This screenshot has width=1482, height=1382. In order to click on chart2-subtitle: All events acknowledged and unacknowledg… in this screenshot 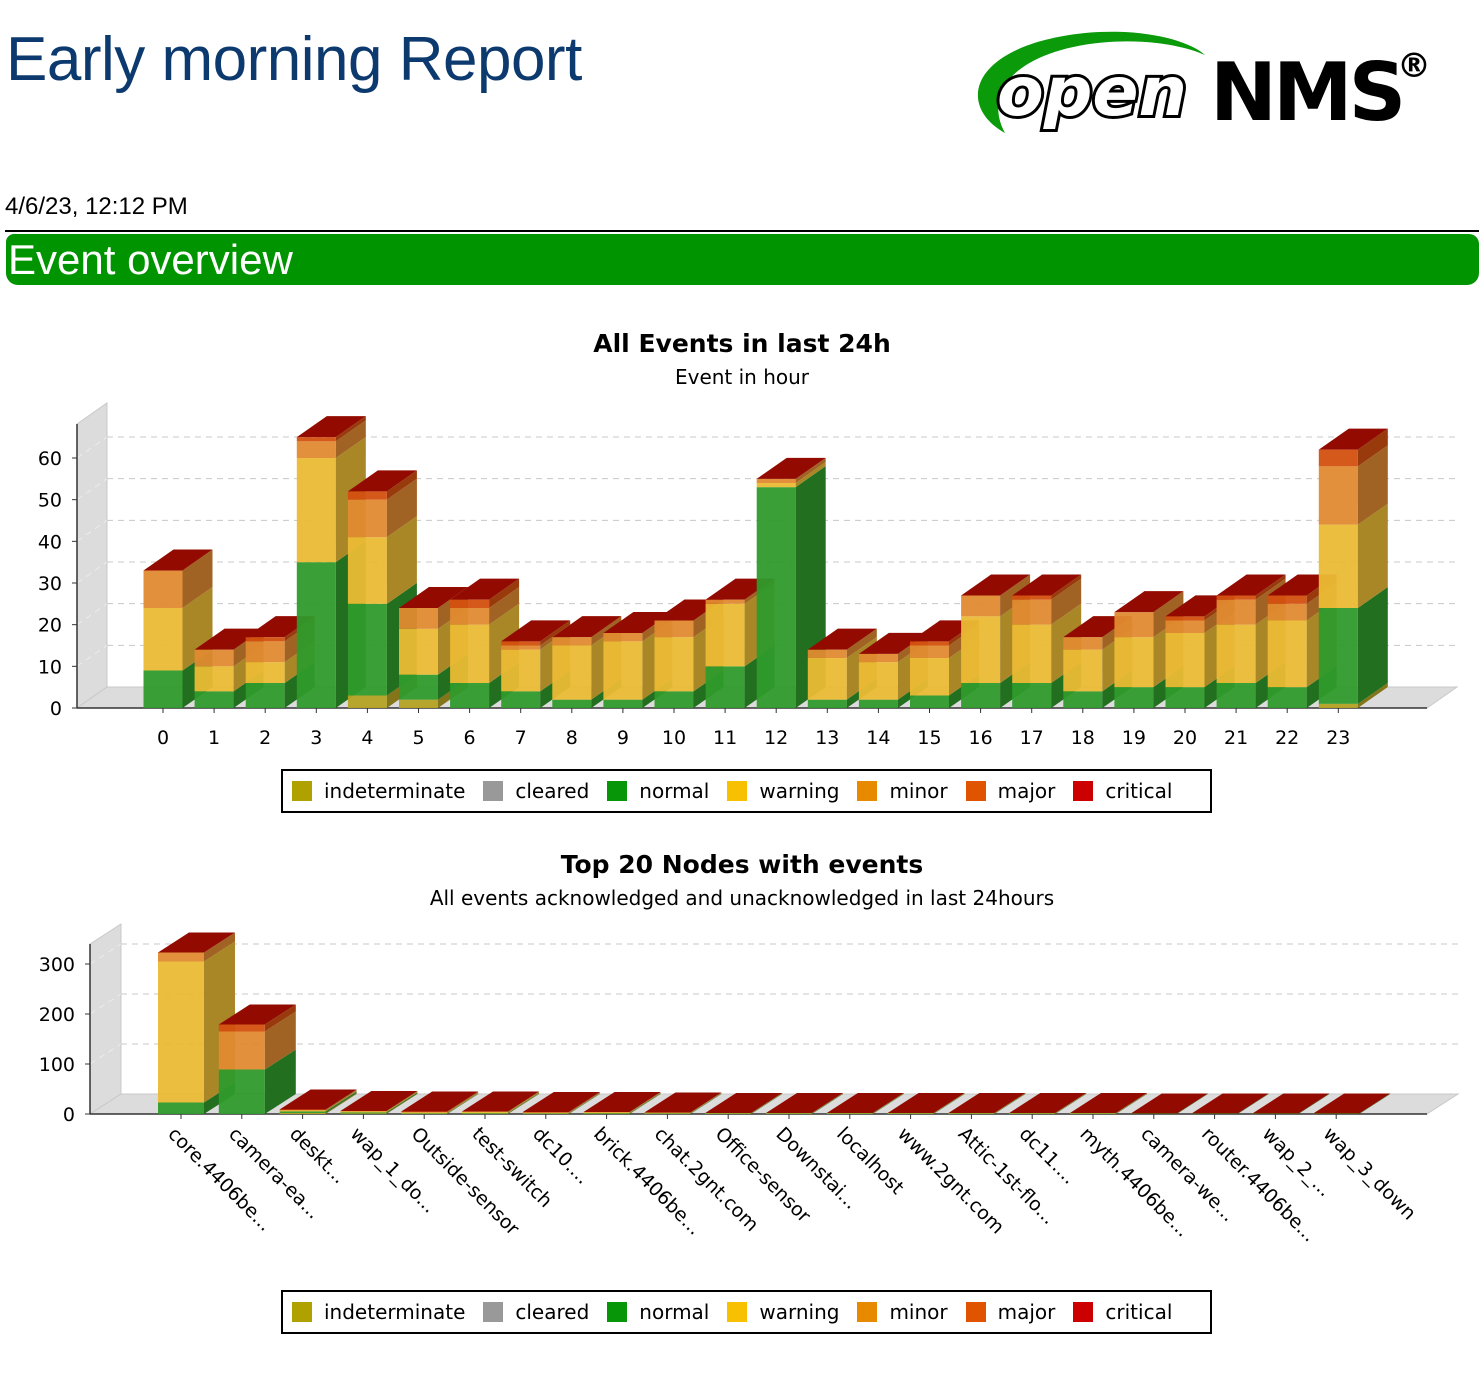, I will do `click(742, 898)`.